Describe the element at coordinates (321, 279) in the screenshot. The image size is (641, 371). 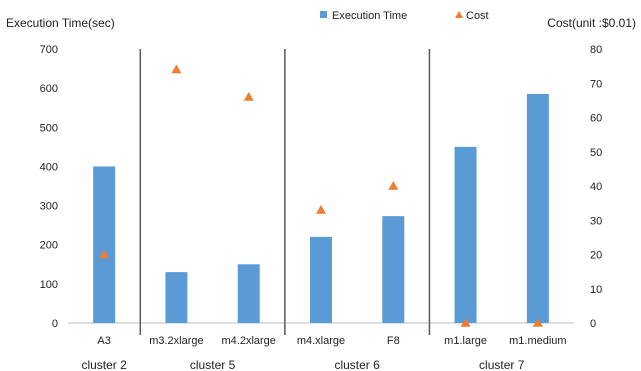
I see `bar-execution-time-m4-xlarge` at that location.